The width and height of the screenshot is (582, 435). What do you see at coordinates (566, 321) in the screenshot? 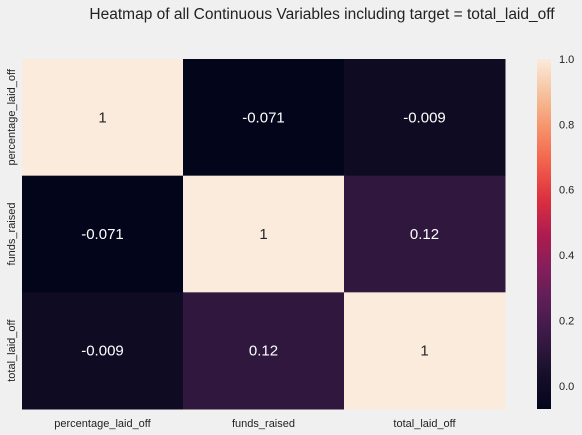
I see `colorbar-tick-label: 0.2` at bounding box center [566, 321].